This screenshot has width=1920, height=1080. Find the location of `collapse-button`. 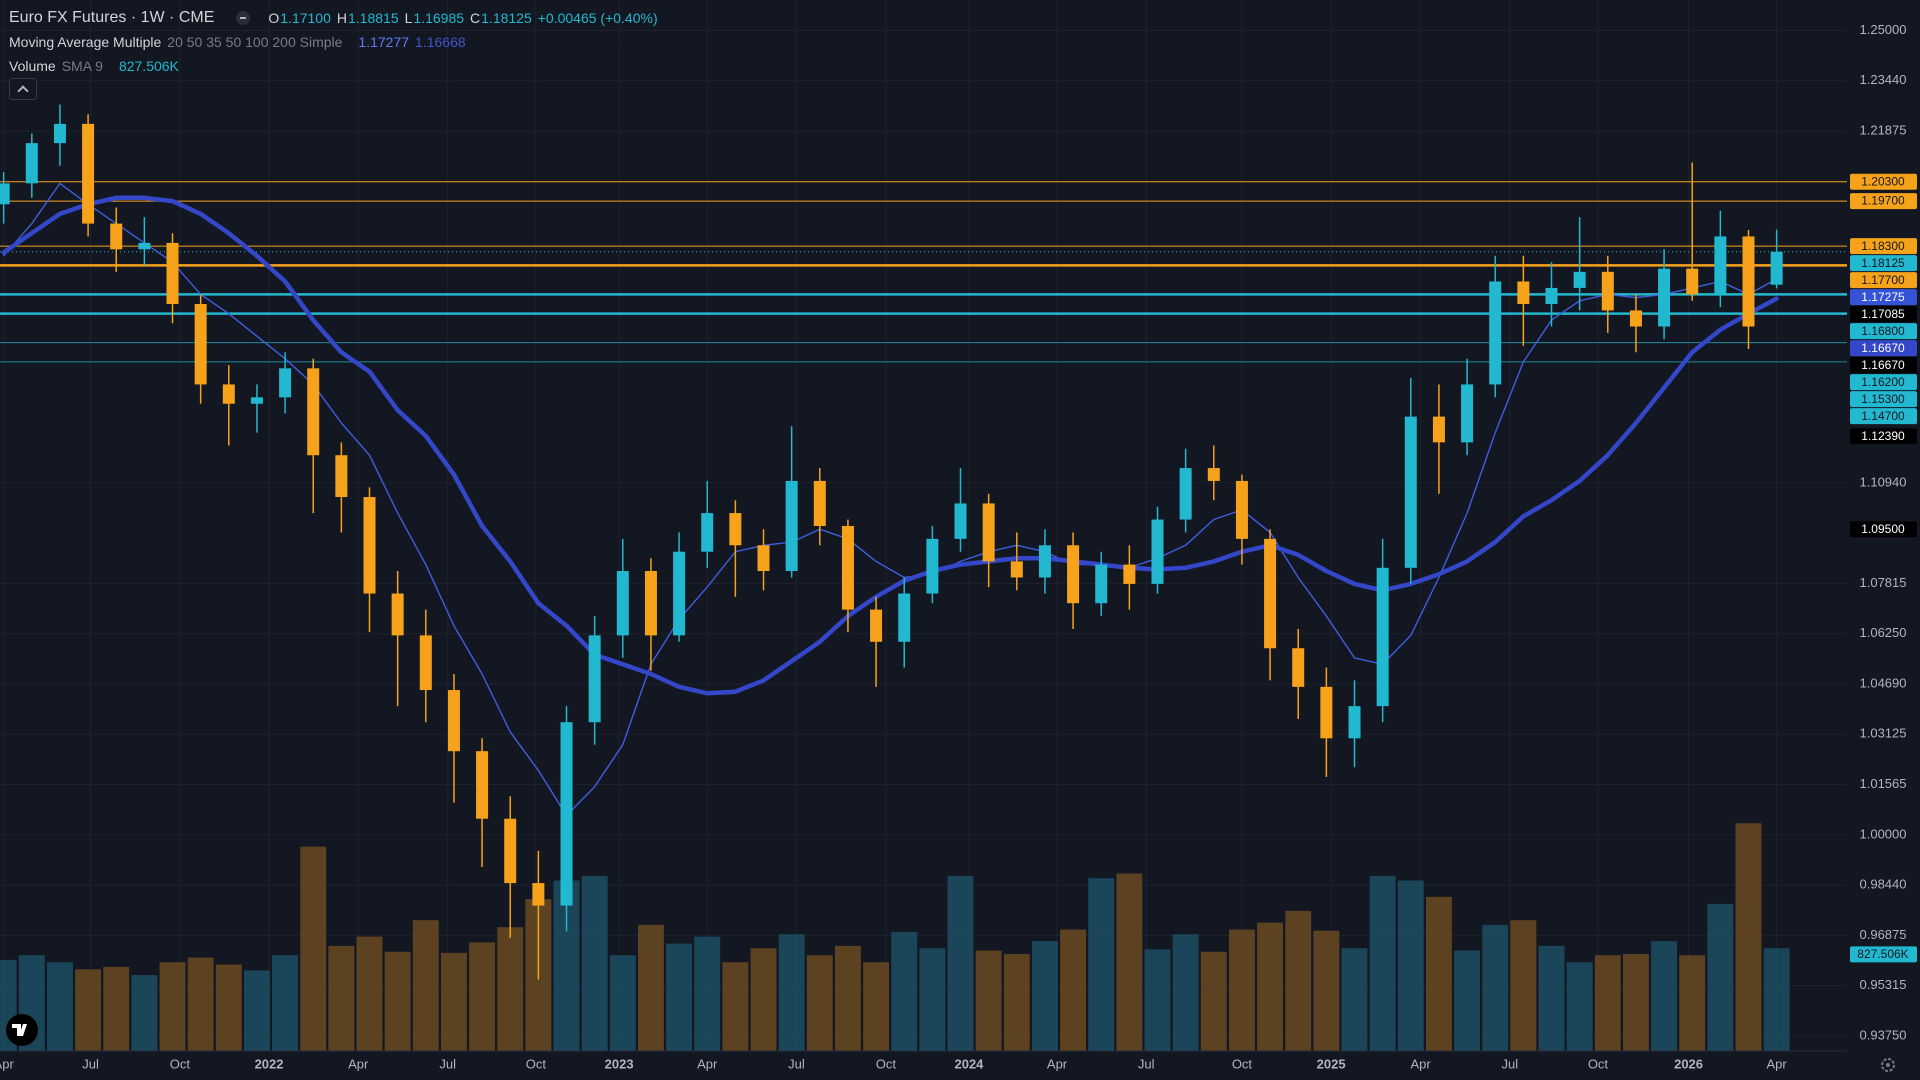

collapse-button is located at coordinates (23, 89).